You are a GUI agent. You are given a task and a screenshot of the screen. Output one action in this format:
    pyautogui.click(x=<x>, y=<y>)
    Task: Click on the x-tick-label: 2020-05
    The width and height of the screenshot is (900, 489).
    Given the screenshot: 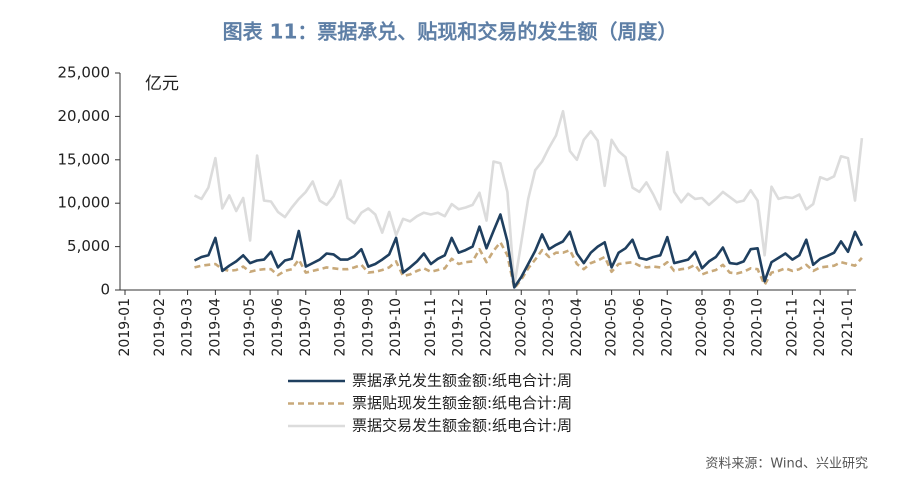 What is the action you would take?
    pyautogui.click(x=612, y=327)
    